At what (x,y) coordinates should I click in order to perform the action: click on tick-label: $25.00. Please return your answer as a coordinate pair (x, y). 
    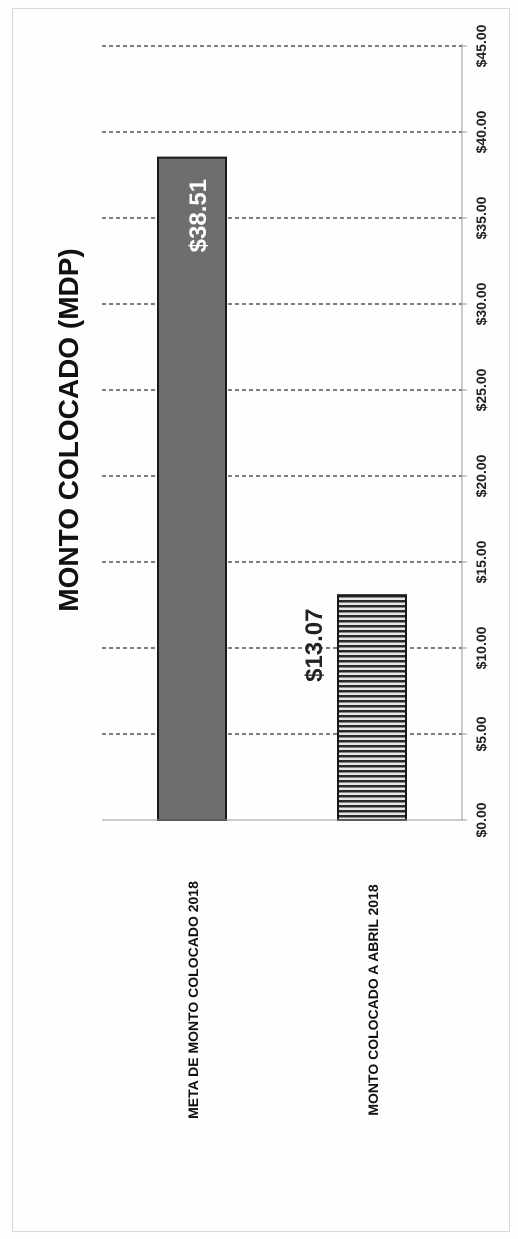
    Looking at the image, I should click on (481, 389).